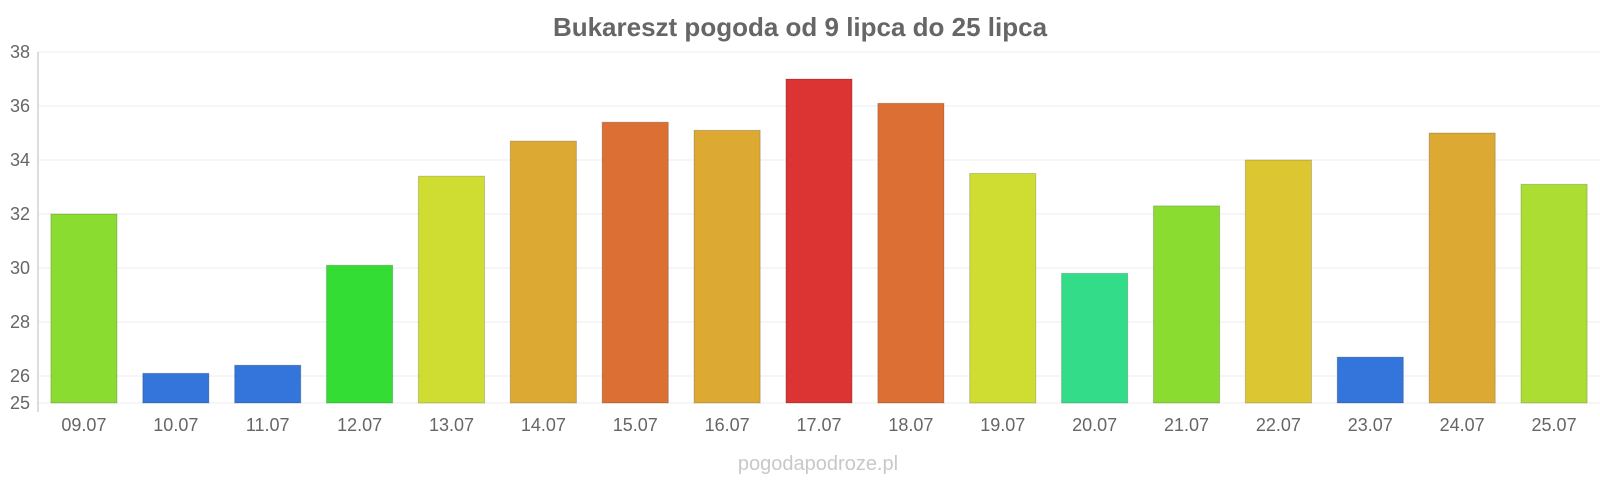 The height and width of the screenshot is (480, 1600). Describe the element at coordinates (727, 425) in the screenshot. I see `x-tick-label: 16.07` at that location.